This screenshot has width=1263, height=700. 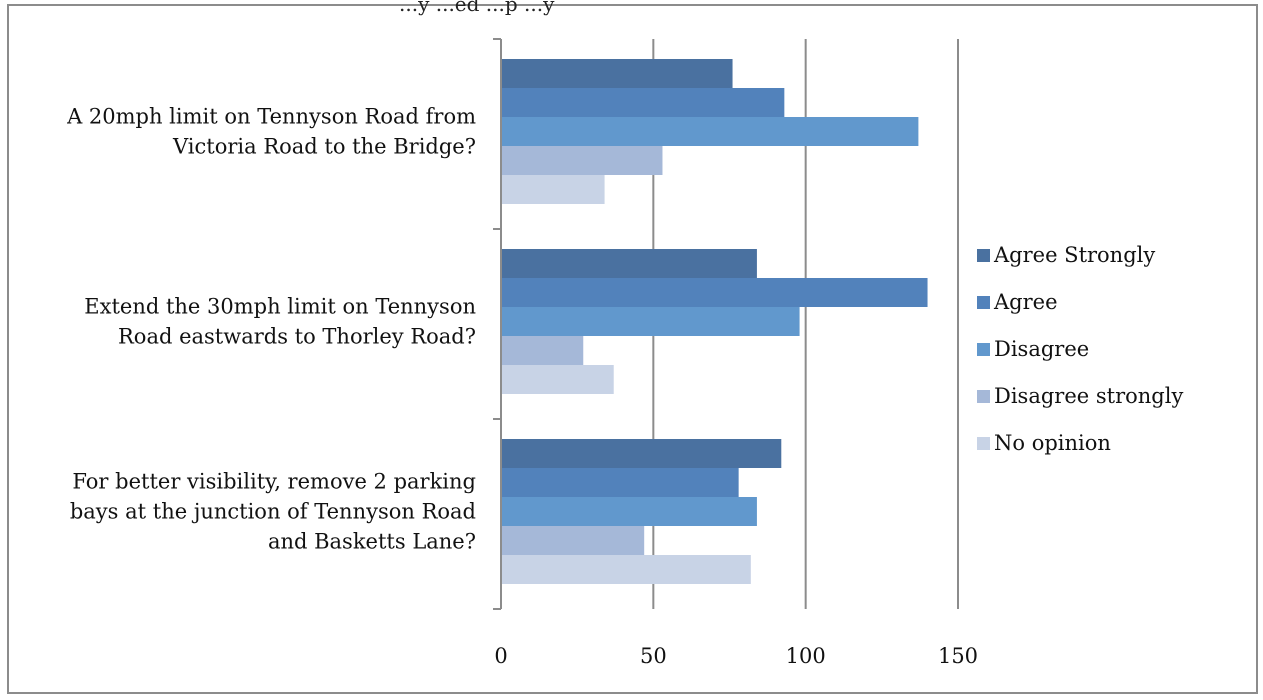 What do you see at coordinates (958, 656) in the screenshot?
I see `x-tick-label-150: 150` at bounding box center [958, 656].